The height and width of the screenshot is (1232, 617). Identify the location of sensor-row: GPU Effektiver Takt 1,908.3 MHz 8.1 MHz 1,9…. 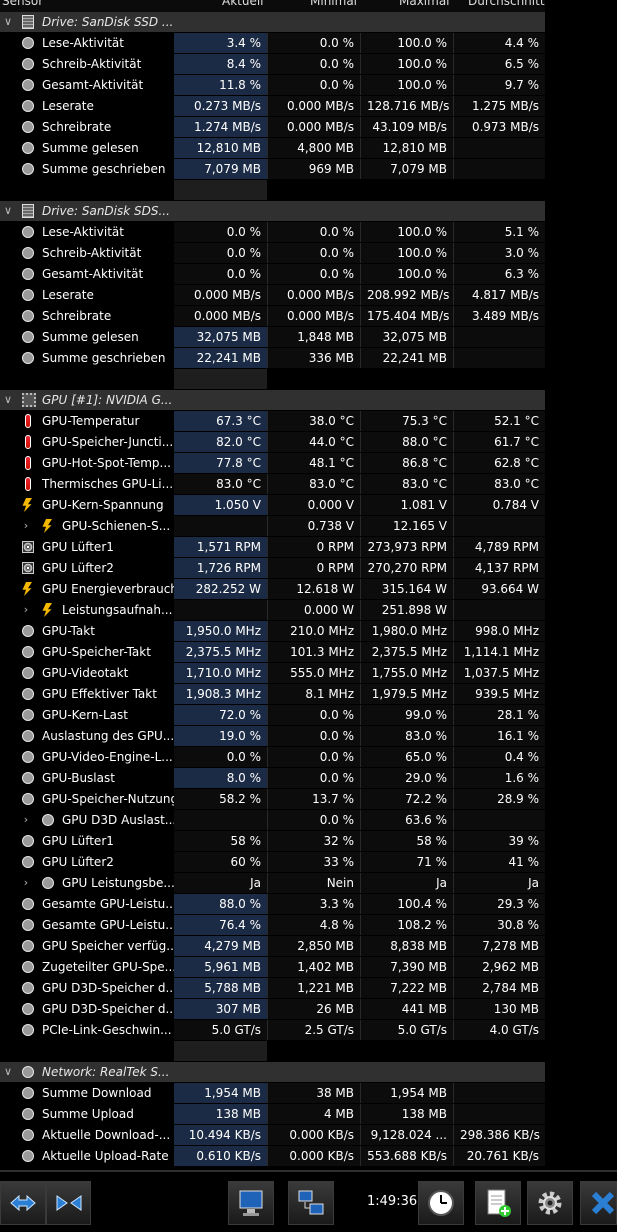
(272, 694).